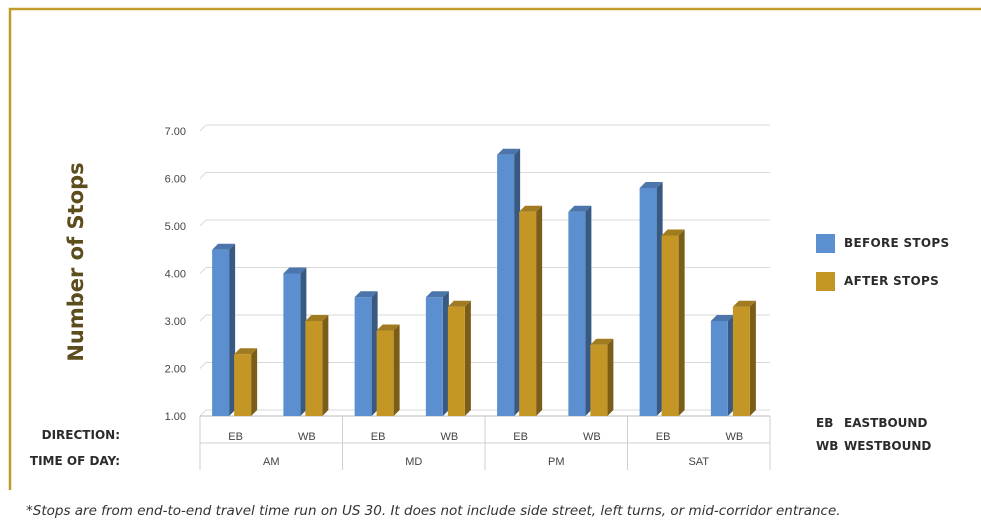  I want to click on key-item-eb: EB EASTBOUND, so click(871, 423).